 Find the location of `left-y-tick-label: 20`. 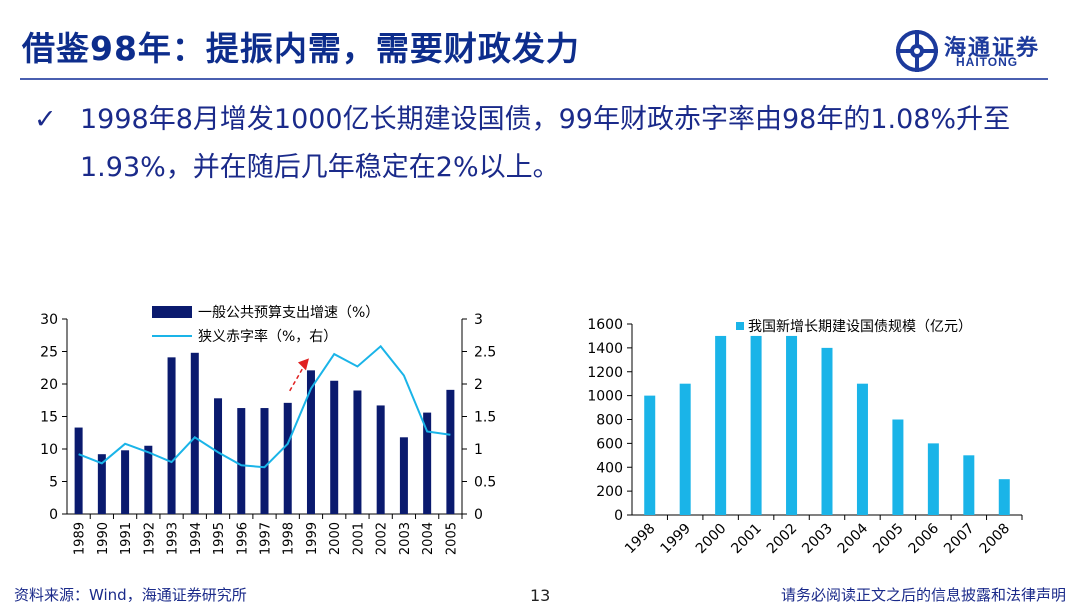

left-y-tick-label: 20 is located at coordinates (49, 385).